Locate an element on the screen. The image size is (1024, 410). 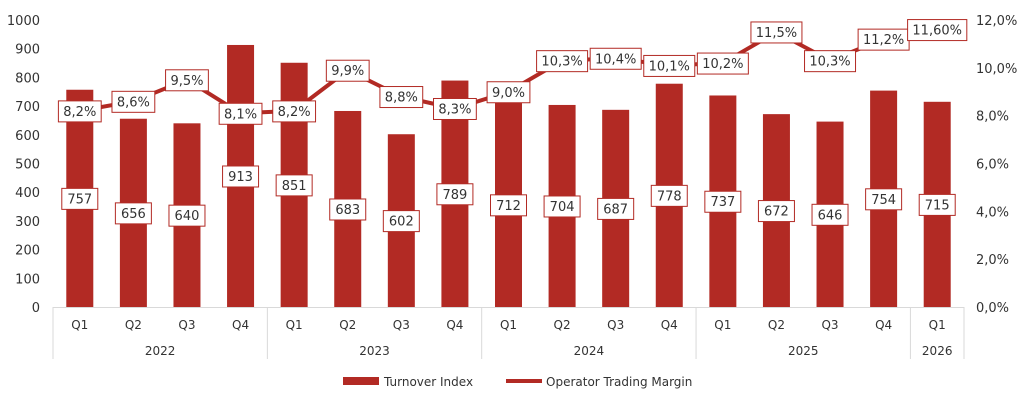
line-data-label: 8,3% is located at coordinates (454, 109).